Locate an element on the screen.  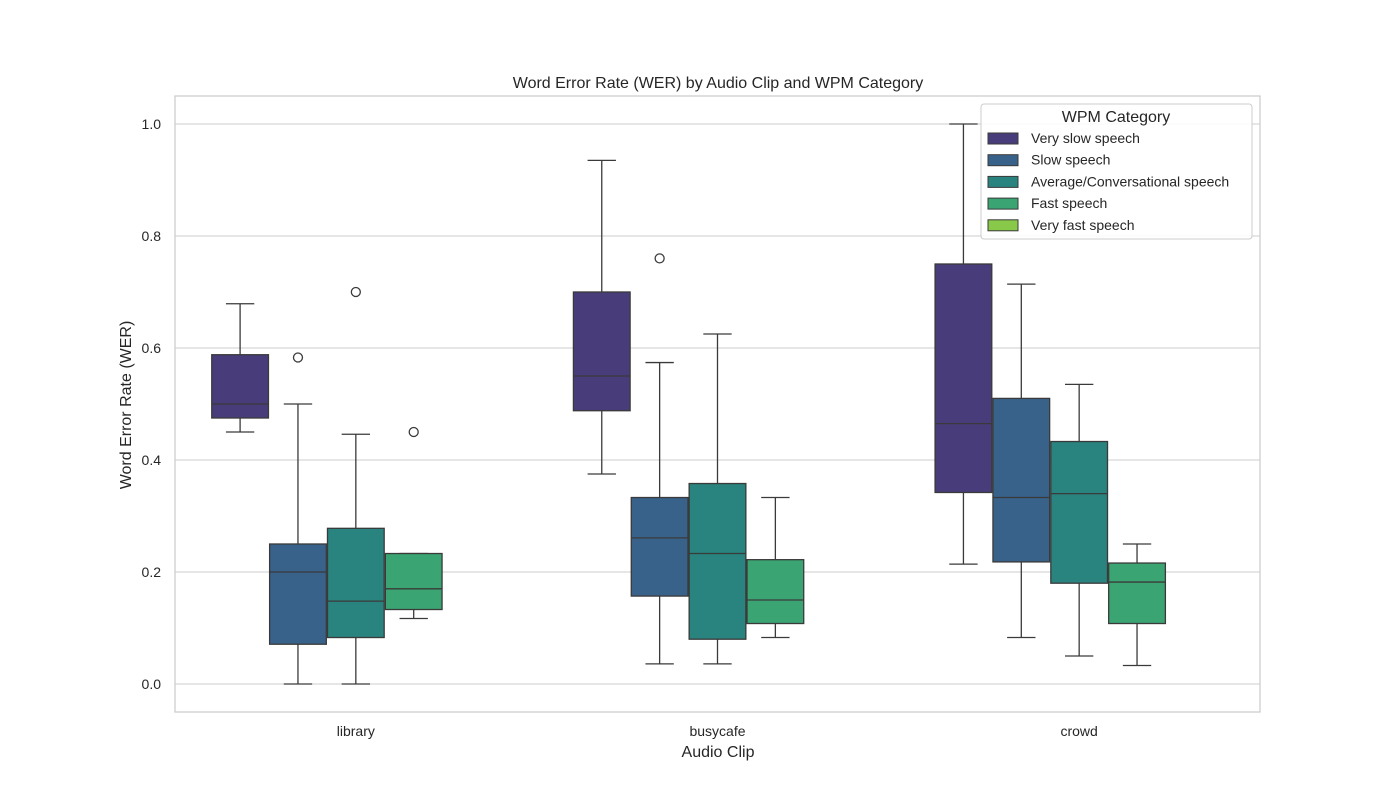
legend-frame is located at coordinates (1116, 171).